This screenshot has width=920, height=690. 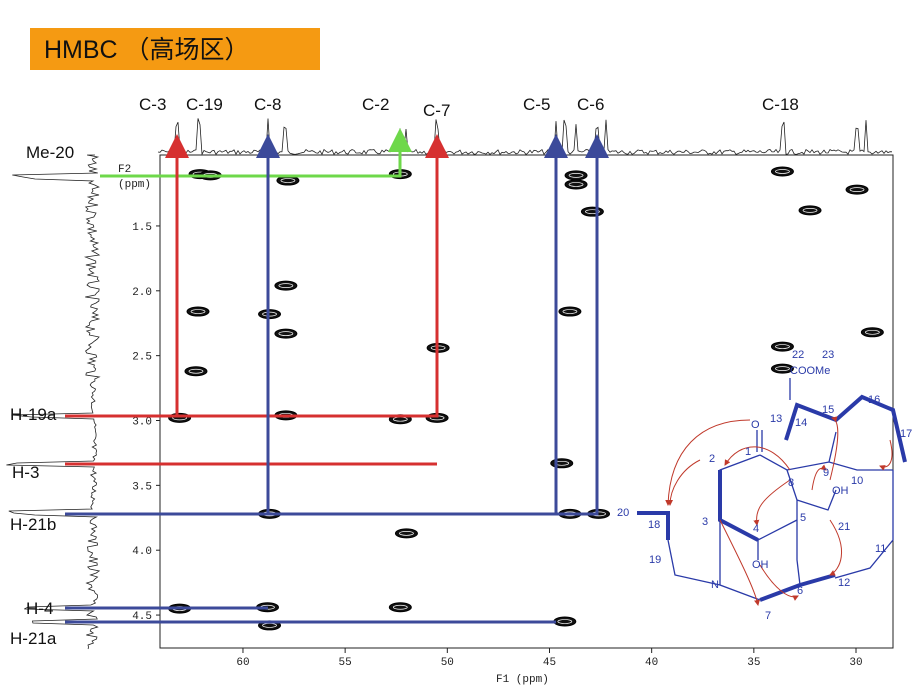 I want to click on atom-label: 19, so click(x=655, y=560).